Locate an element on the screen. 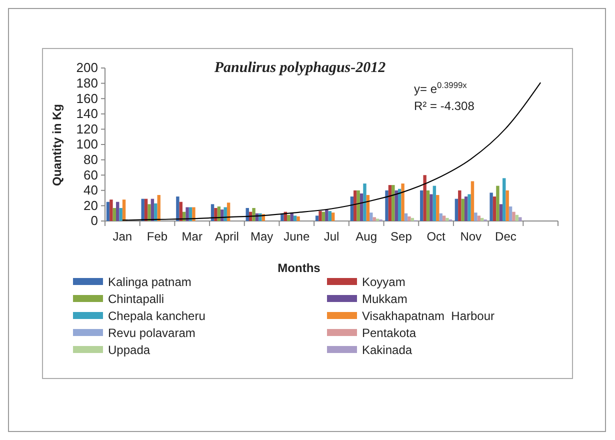 The height and width of the screenshot is (440, 615). annotation: R² = -4.308 is located at coordinates (444, 106).